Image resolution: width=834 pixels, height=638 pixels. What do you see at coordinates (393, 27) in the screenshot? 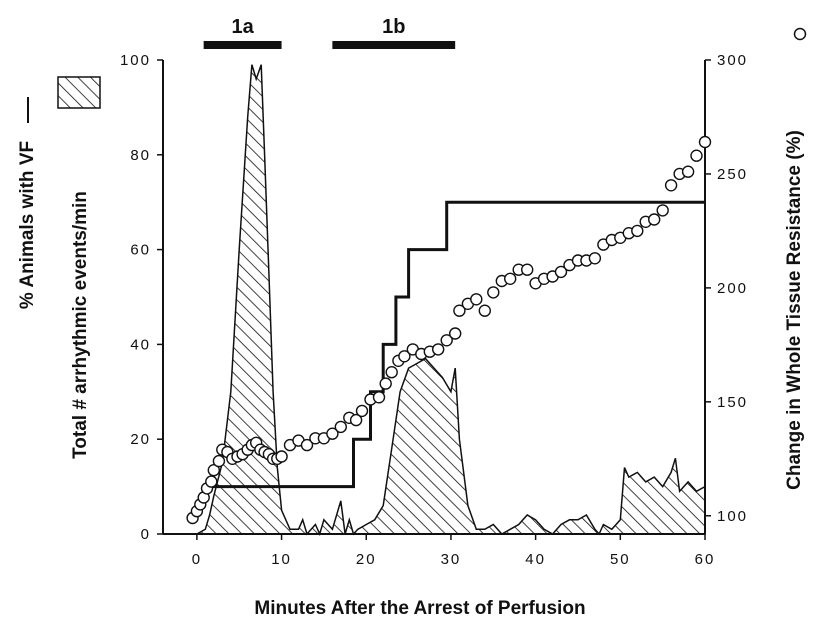
I see `period-label: 1b` at bounding box center [393, 27].